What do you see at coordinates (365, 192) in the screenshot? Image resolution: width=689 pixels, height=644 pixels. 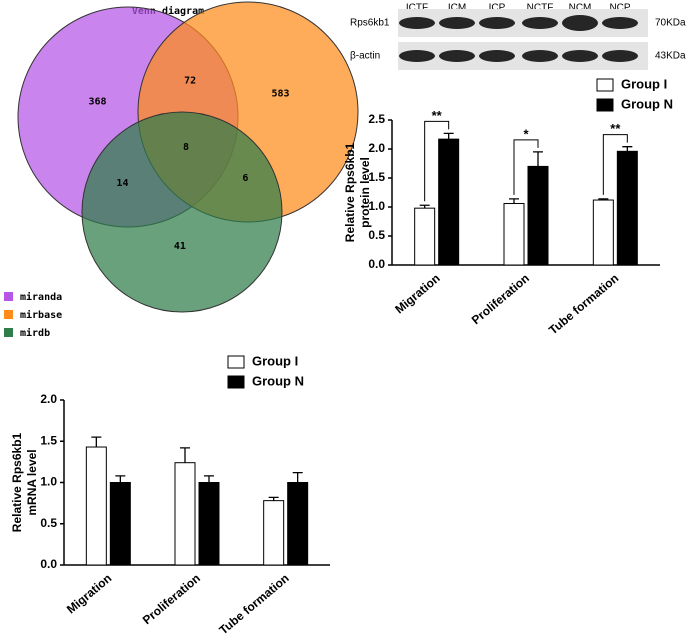 I see `y-axis-label: protein level` at bounding box center [365, 192].